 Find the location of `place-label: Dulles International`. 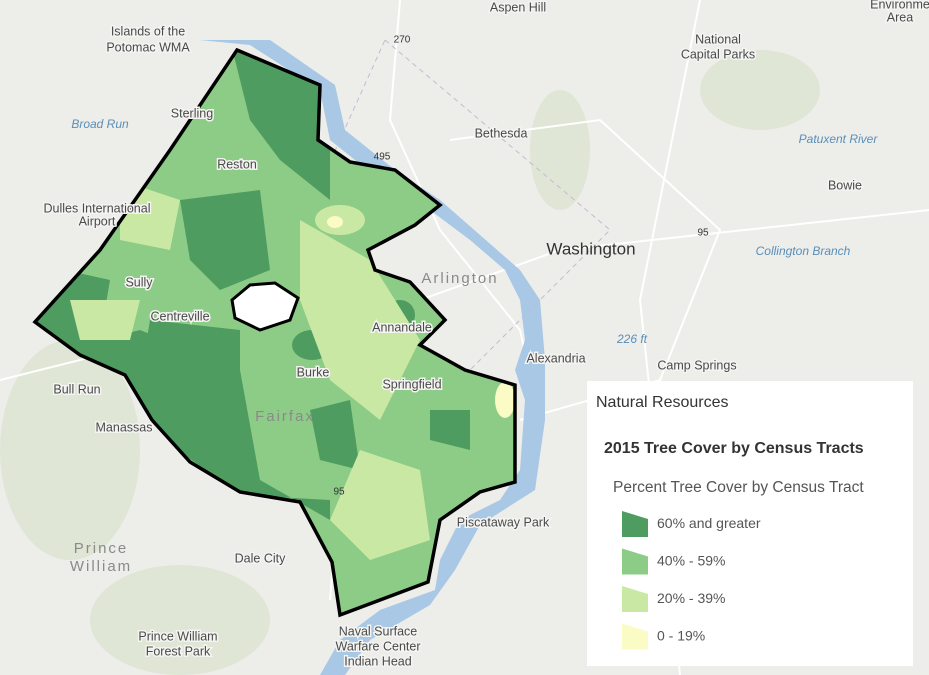

place-label: Dulles International is located at coordinates (96, 208).